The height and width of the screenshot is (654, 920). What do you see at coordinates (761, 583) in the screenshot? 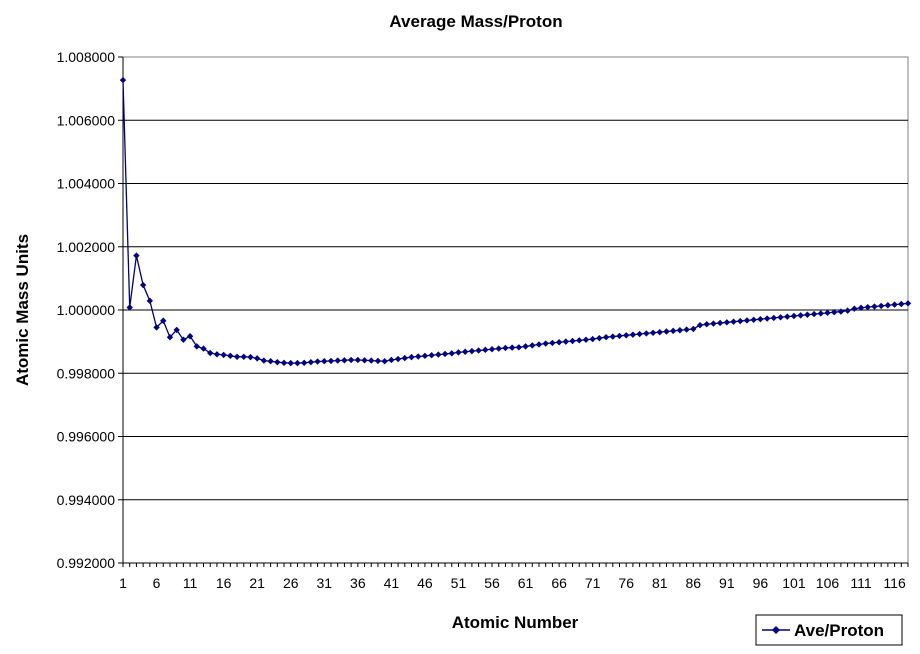
I see `x-tick-label: 96` at bounding box center [761, 583].